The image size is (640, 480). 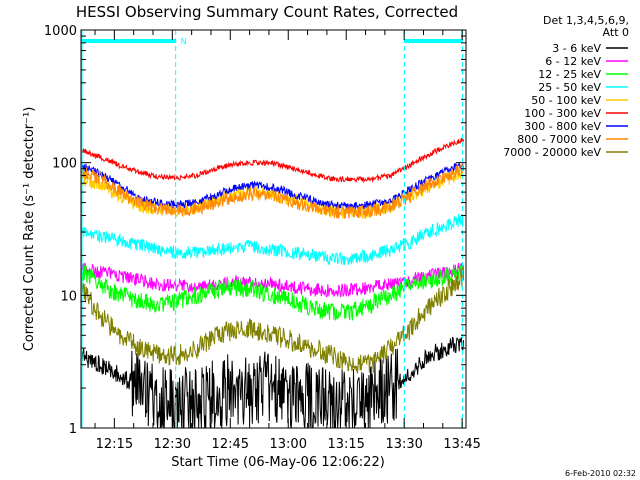 What do you see at coordinates (562, 126) in the screenshot?
I see `legend-label: 300 - 800 keV` at bounding box center [562, 126].